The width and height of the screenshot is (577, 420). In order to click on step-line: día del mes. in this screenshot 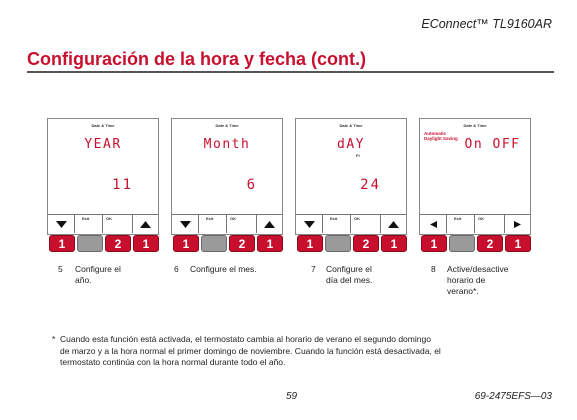, I will do `click(349, 280)`.